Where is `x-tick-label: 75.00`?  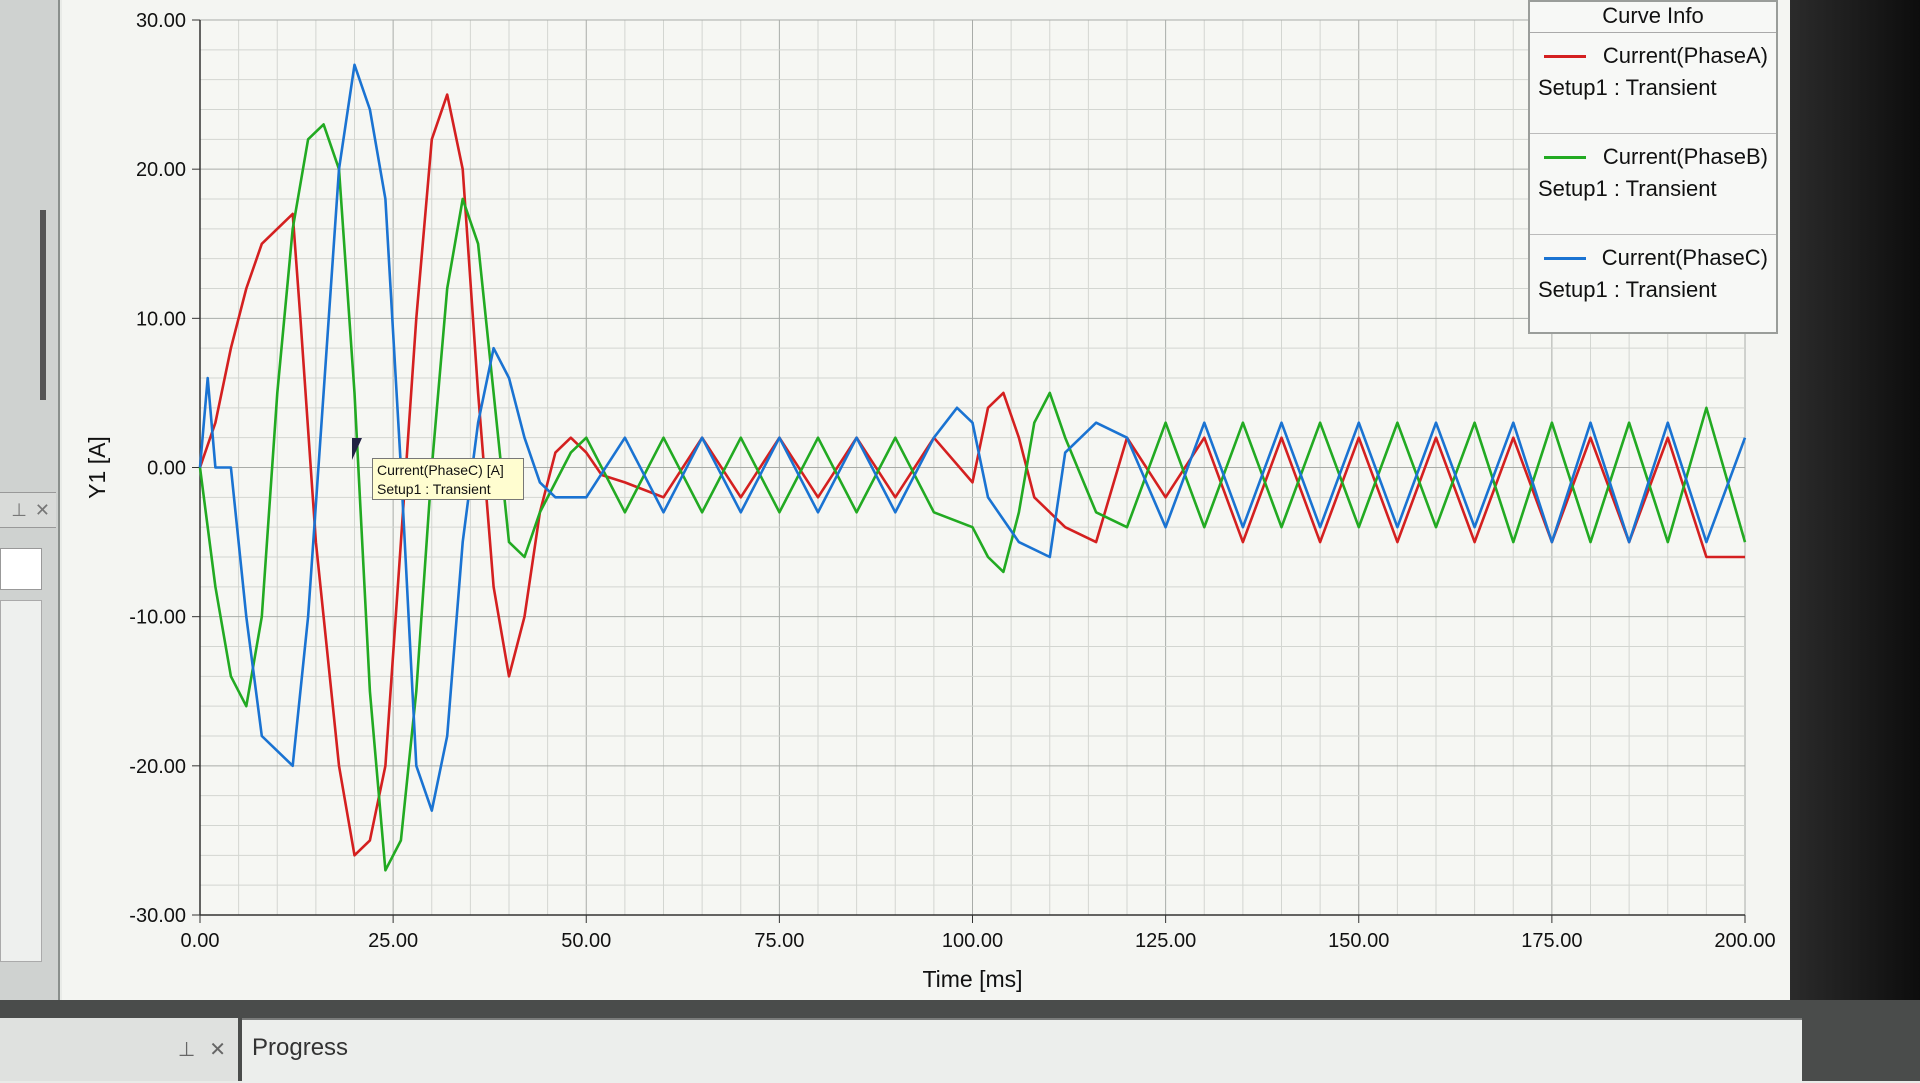 x-tick-label: 75.00 is located at coordinates (779, 941).